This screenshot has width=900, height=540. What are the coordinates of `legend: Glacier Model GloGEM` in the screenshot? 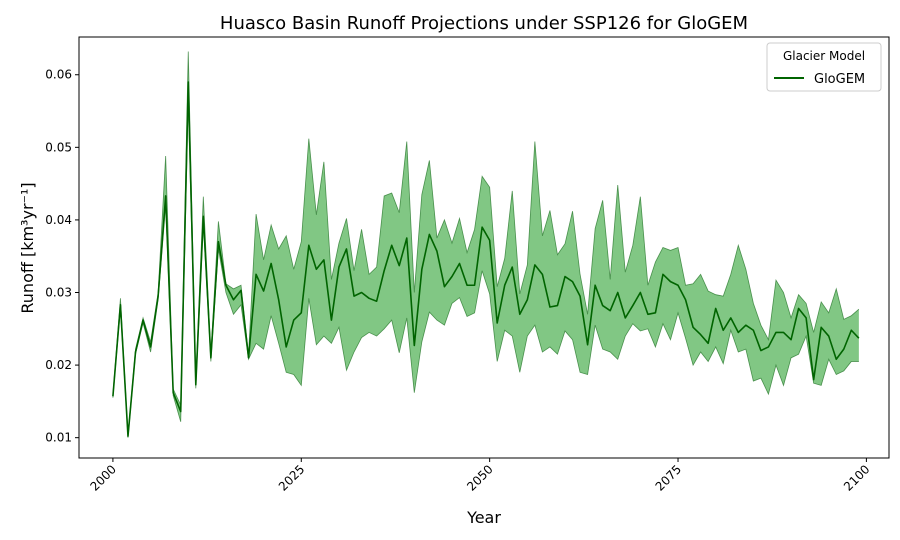 It's located at (824, 67).